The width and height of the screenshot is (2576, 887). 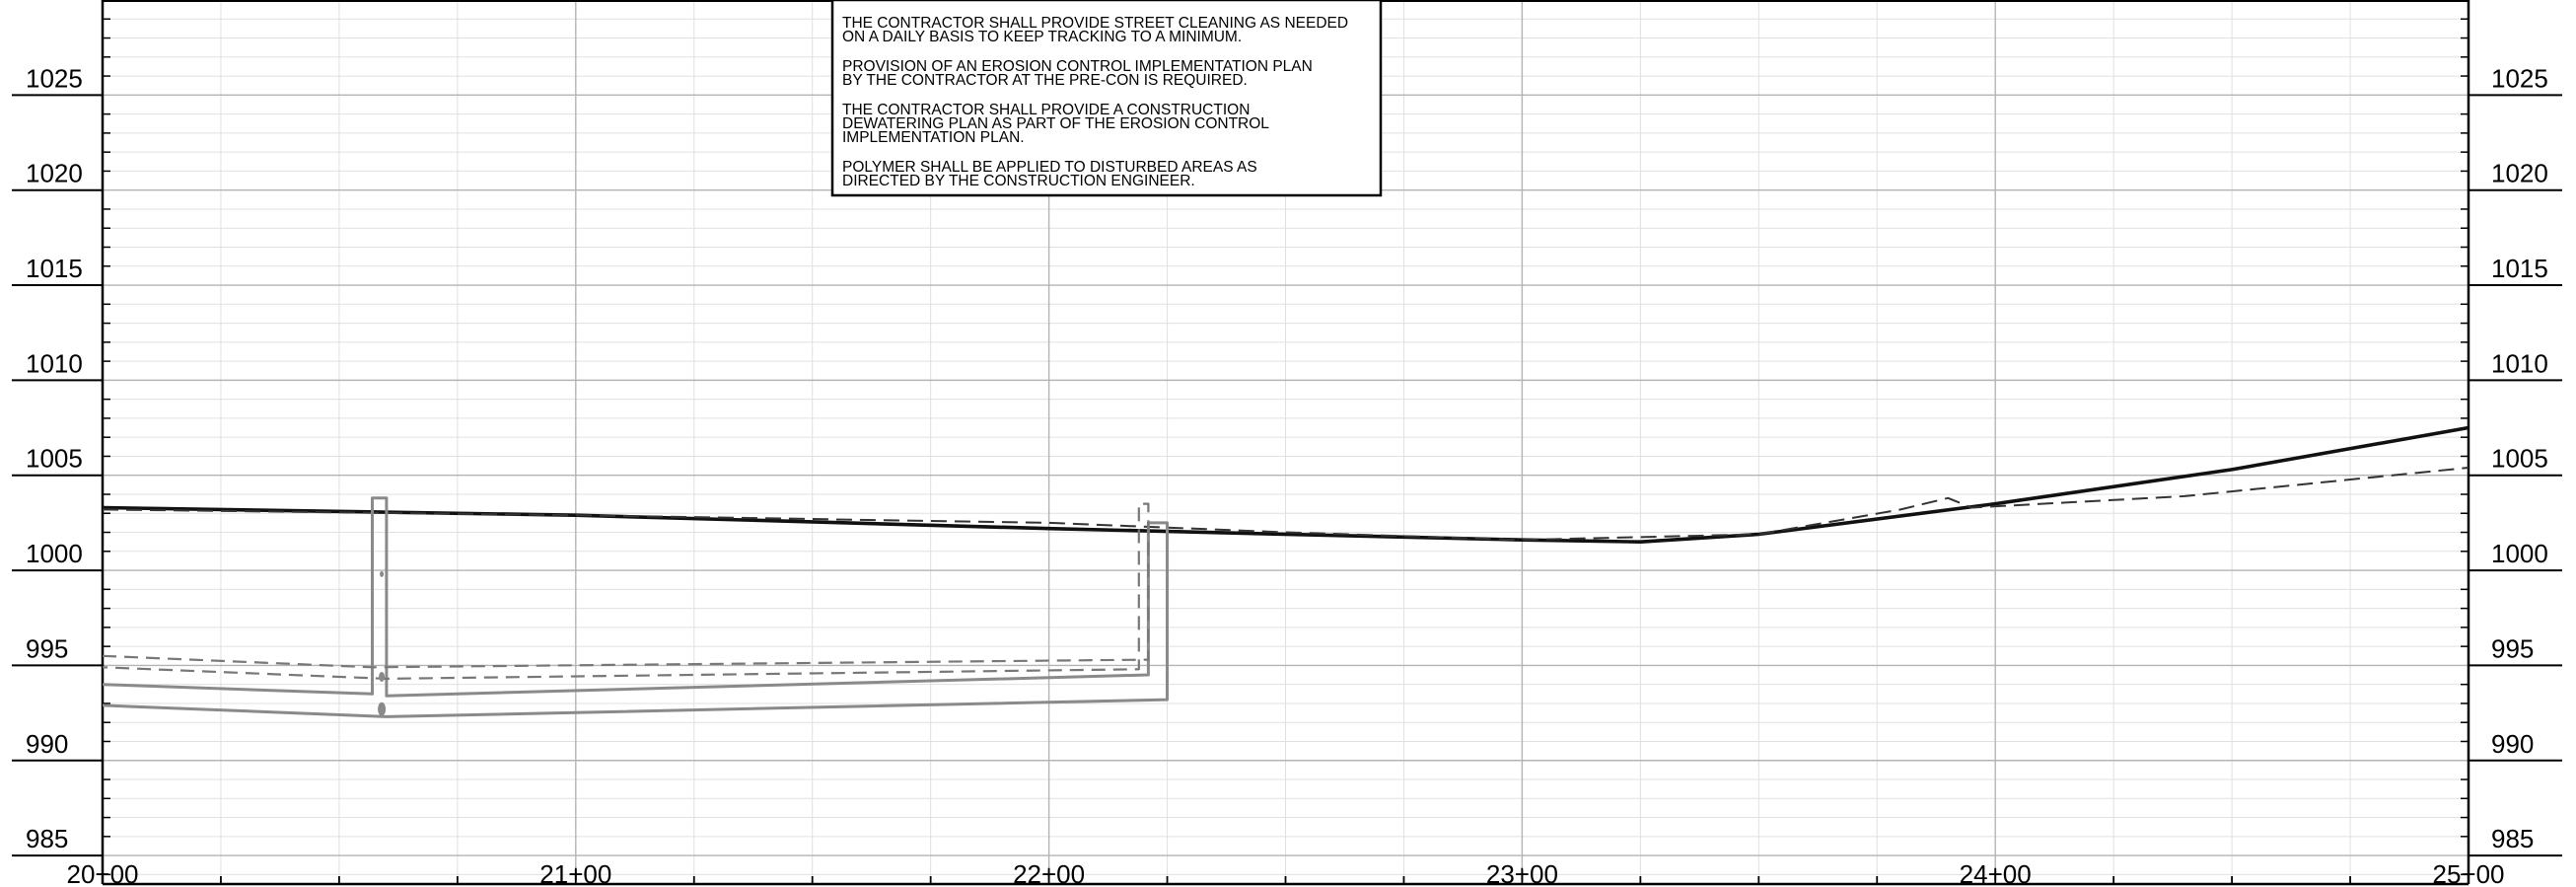 What do you see at coordinates (55, 268) in the screenshot?
I see `elevation-label-left: 1015` at bounding box center [55, 268].